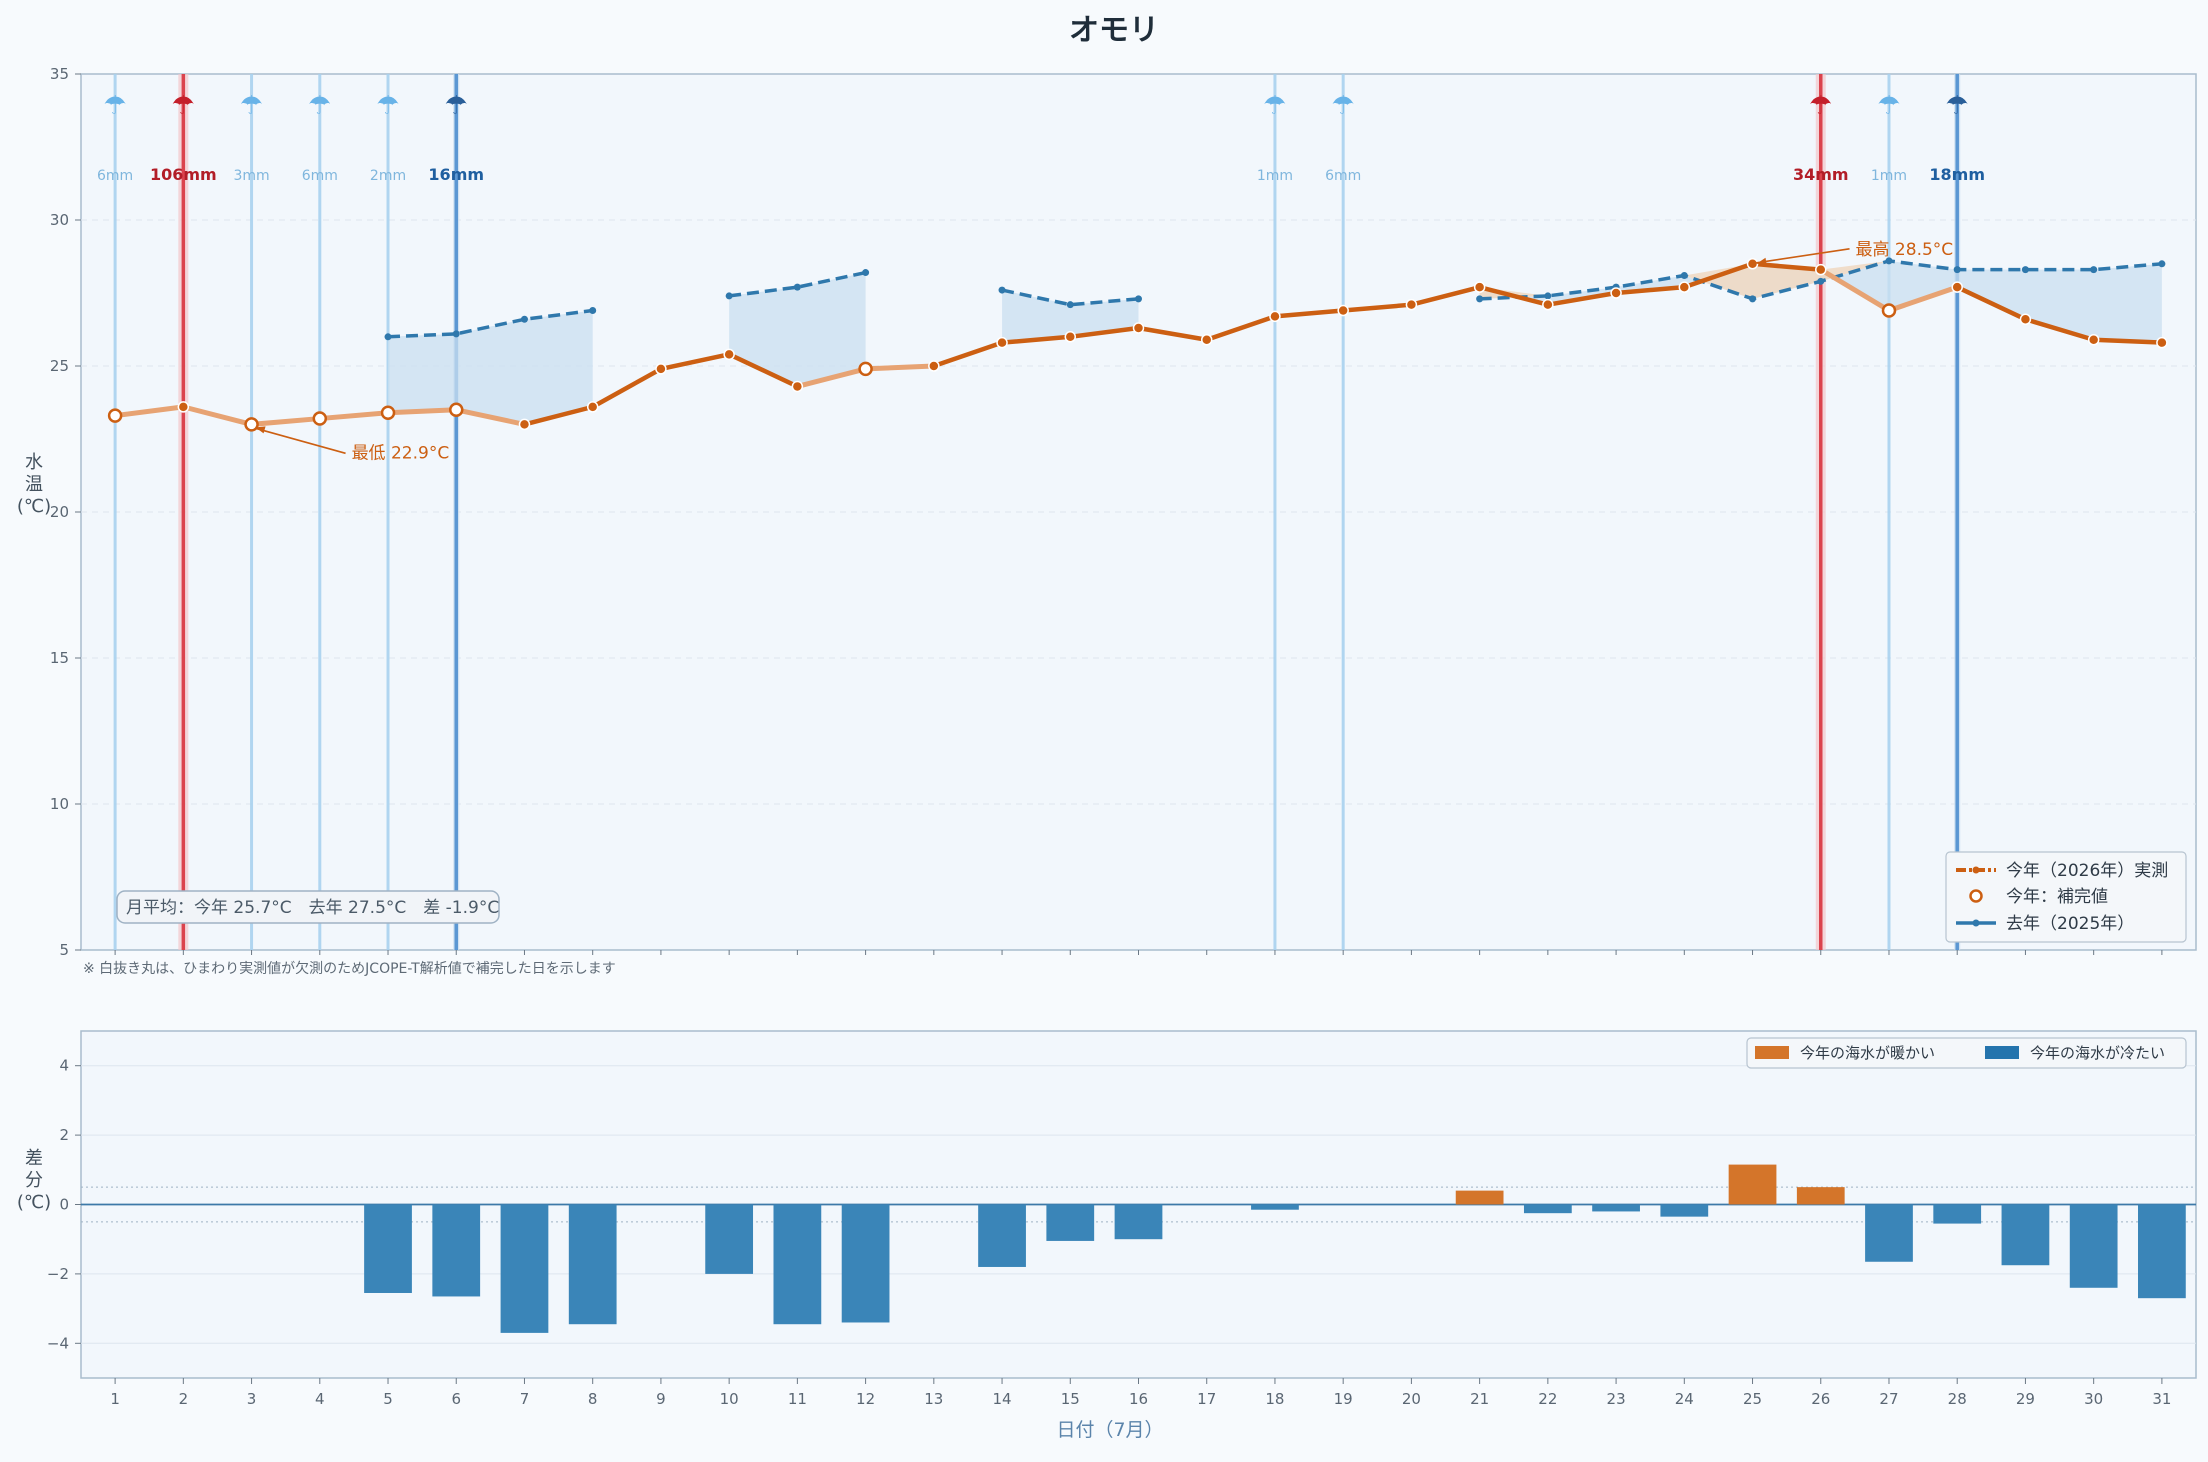  I want to click on x-tick-label: 23, so click(1616, 1399).